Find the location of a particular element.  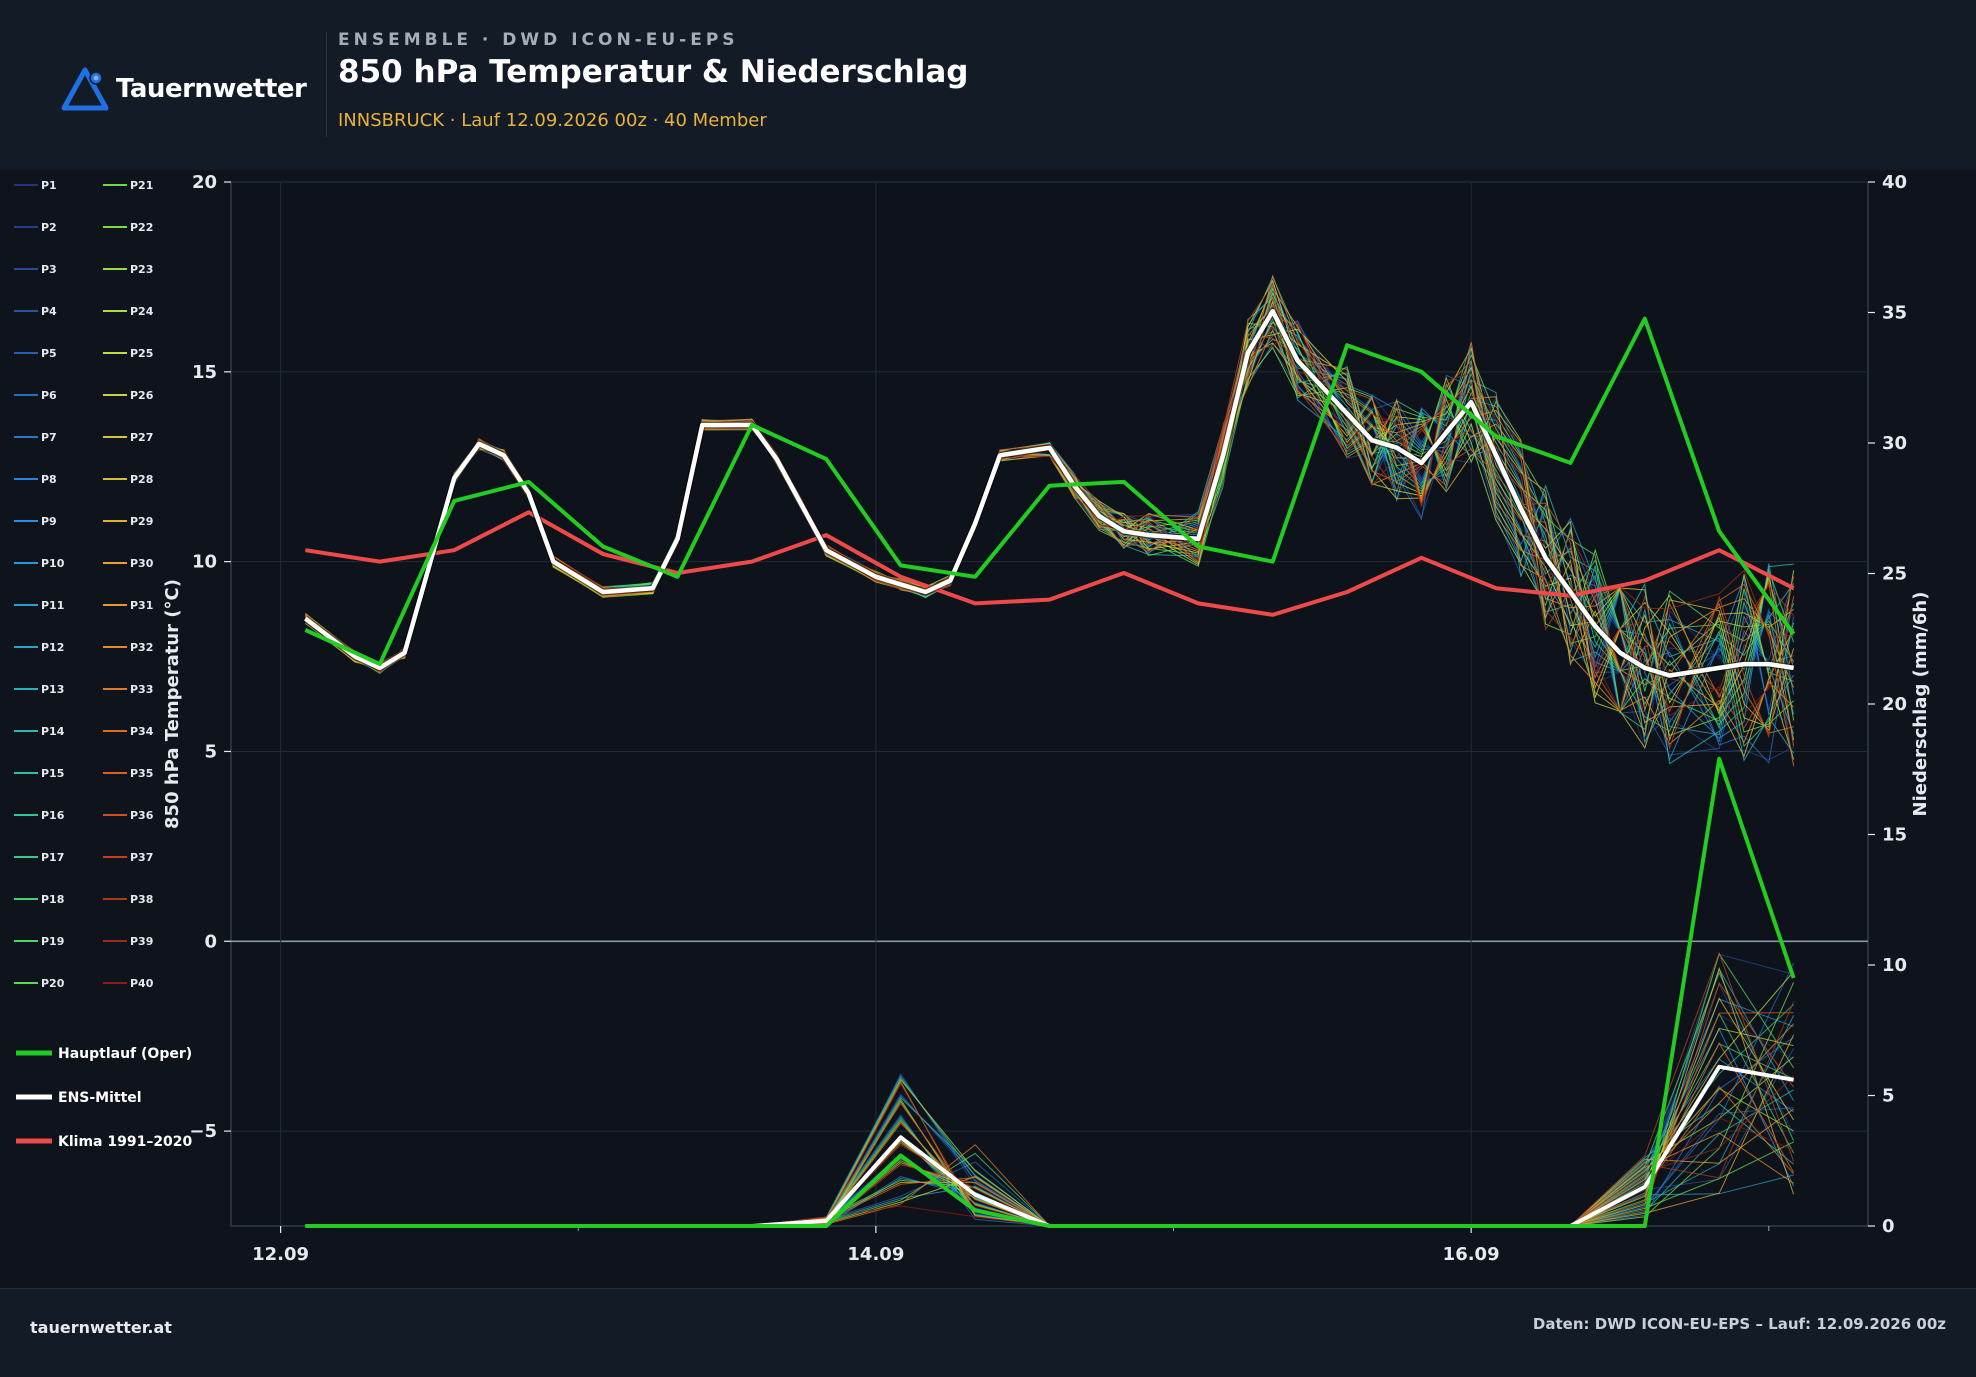

legend-label-p29: P29 is located at coordinates (141, 521).